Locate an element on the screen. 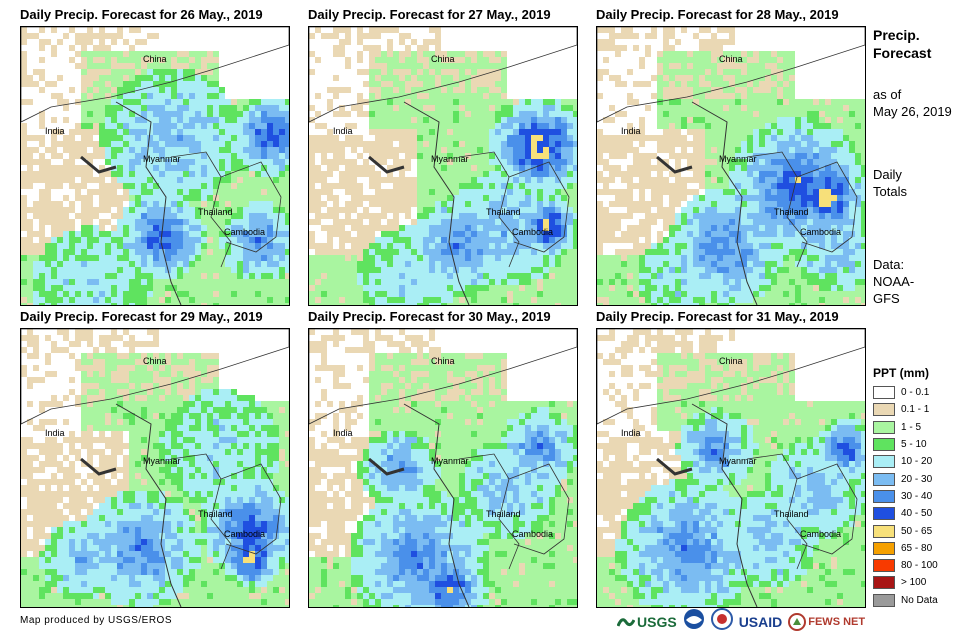 Image resolution: width=967 pixels, height=639 pixels. legend-item: 0.1 - 1 is located at coordinates (905, 409).